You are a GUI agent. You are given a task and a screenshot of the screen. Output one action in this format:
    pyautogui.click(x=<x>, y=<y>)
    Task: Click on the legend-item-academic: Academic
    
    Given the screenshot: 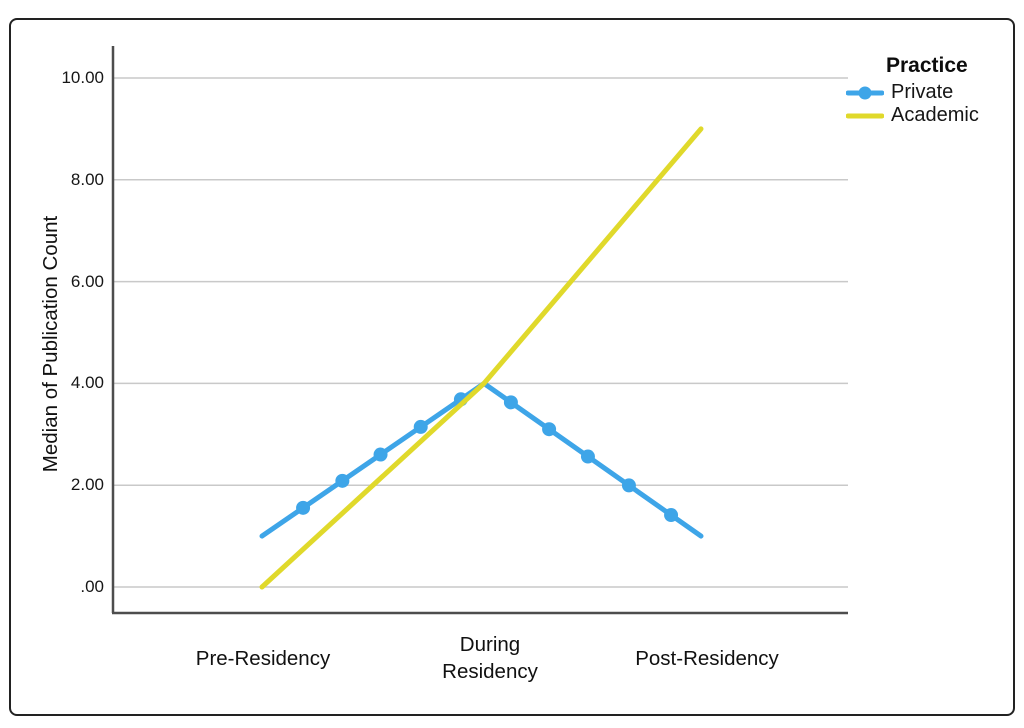 What is the action you would take?
    pyautogui.click(x=912, y=115)
    